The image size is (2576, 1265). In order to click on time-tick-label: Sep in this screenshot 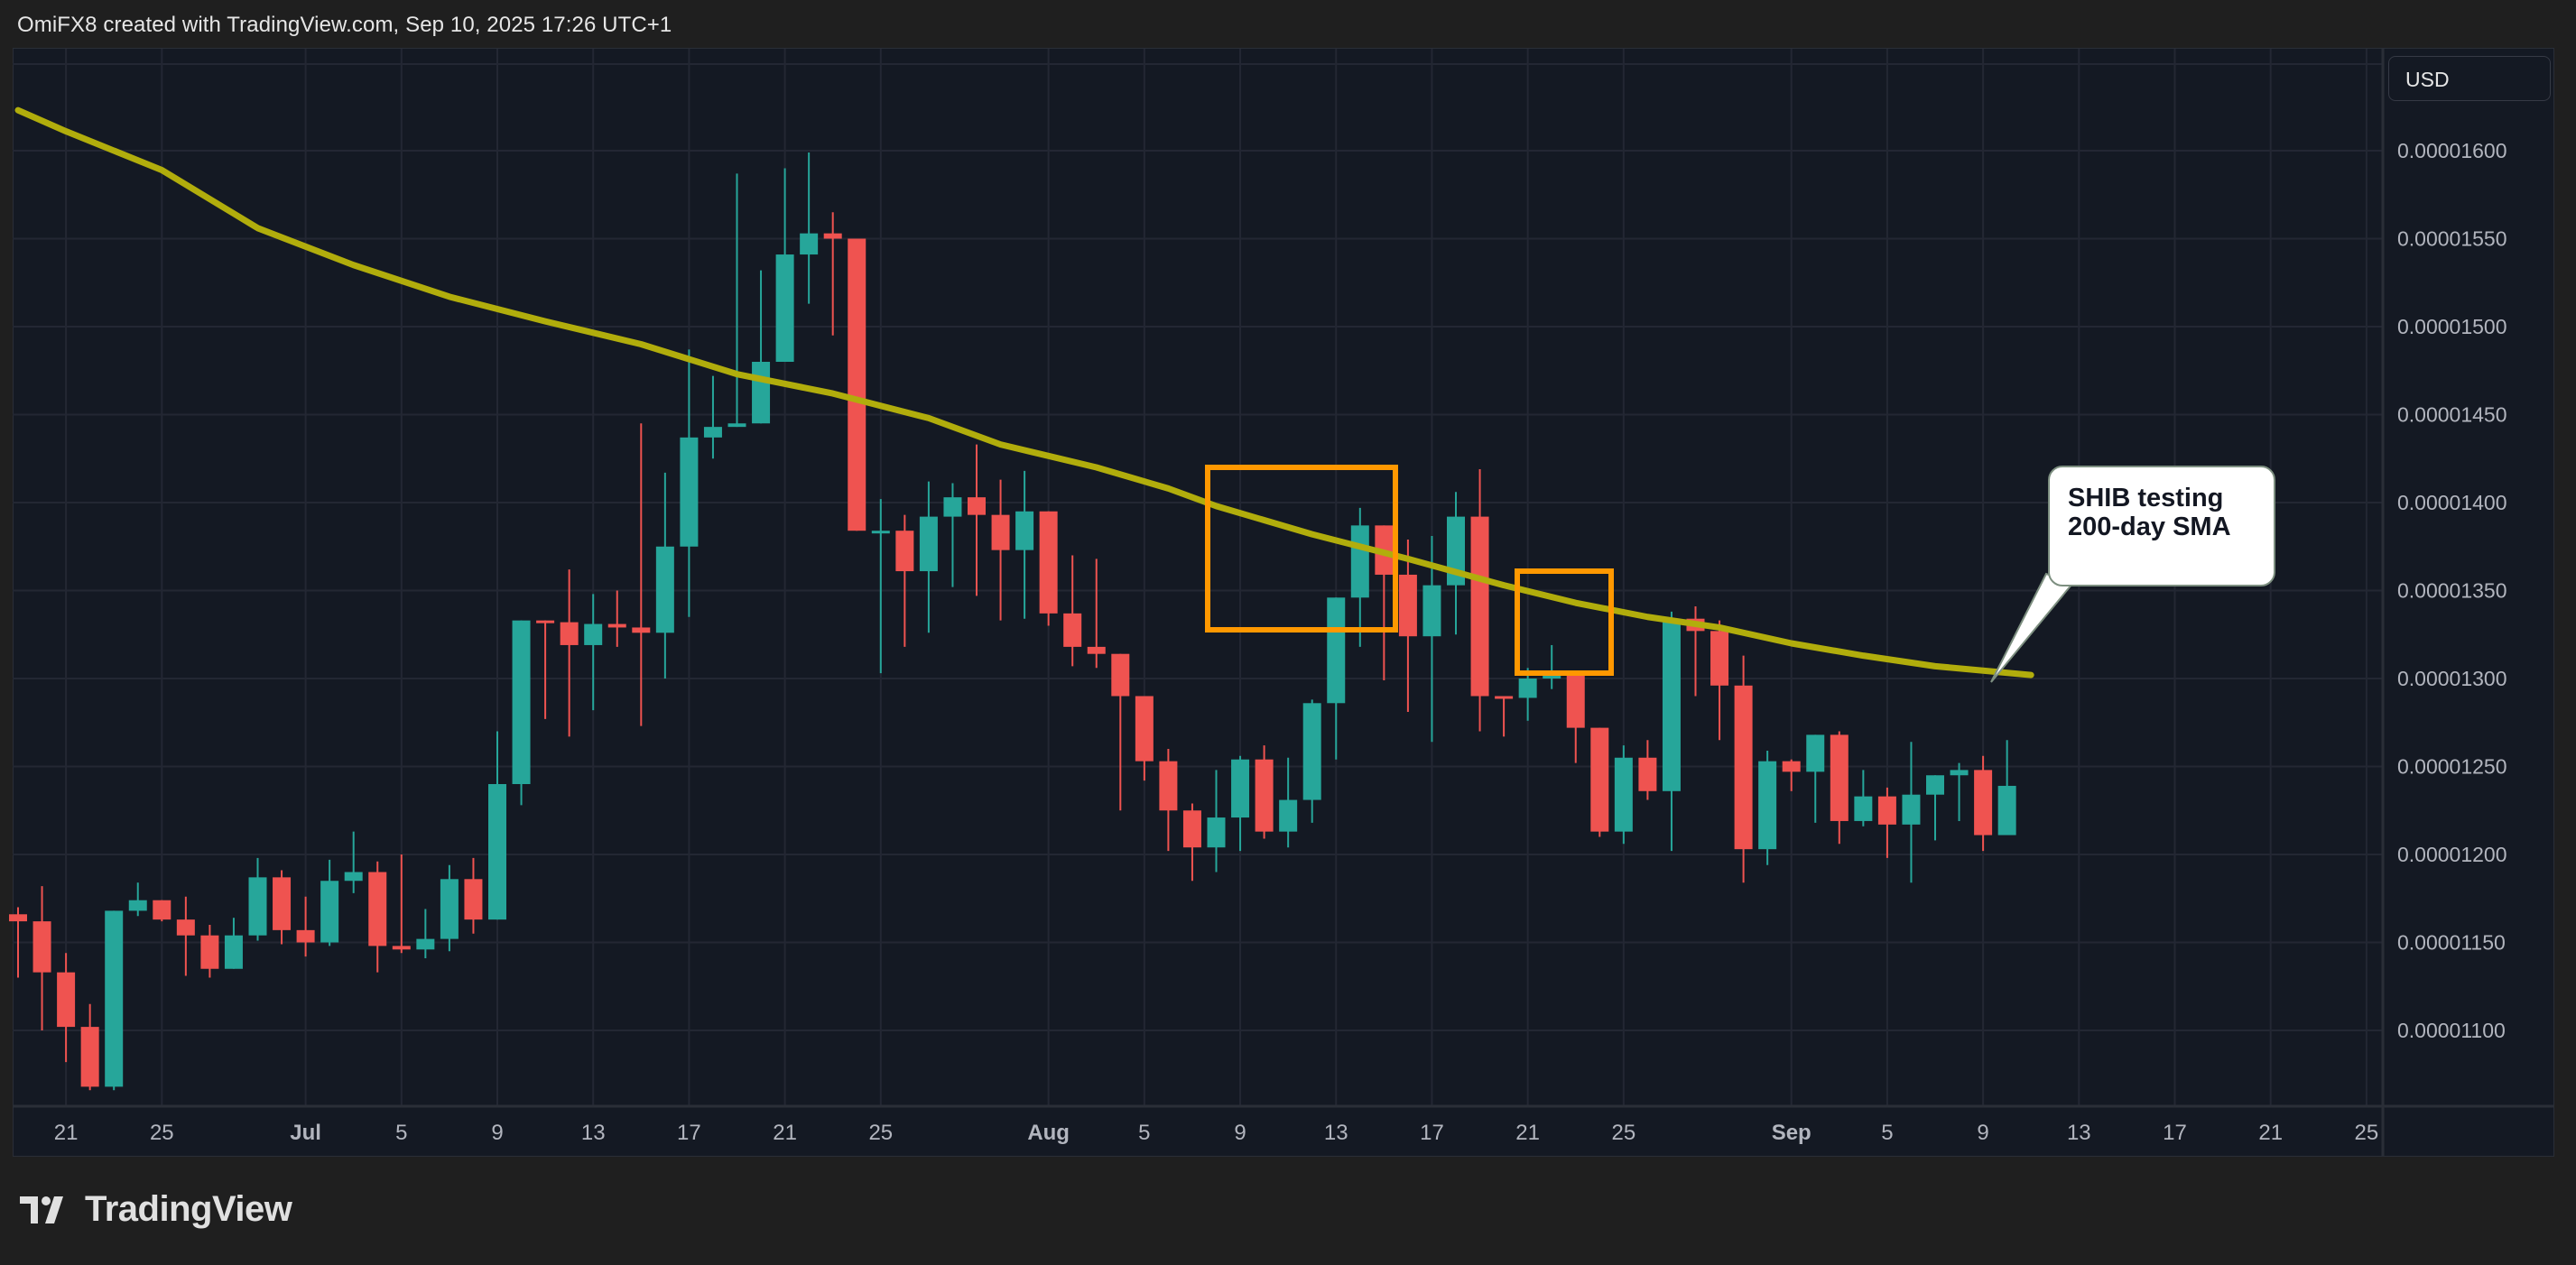, I will do `click(1792, 1133)`.